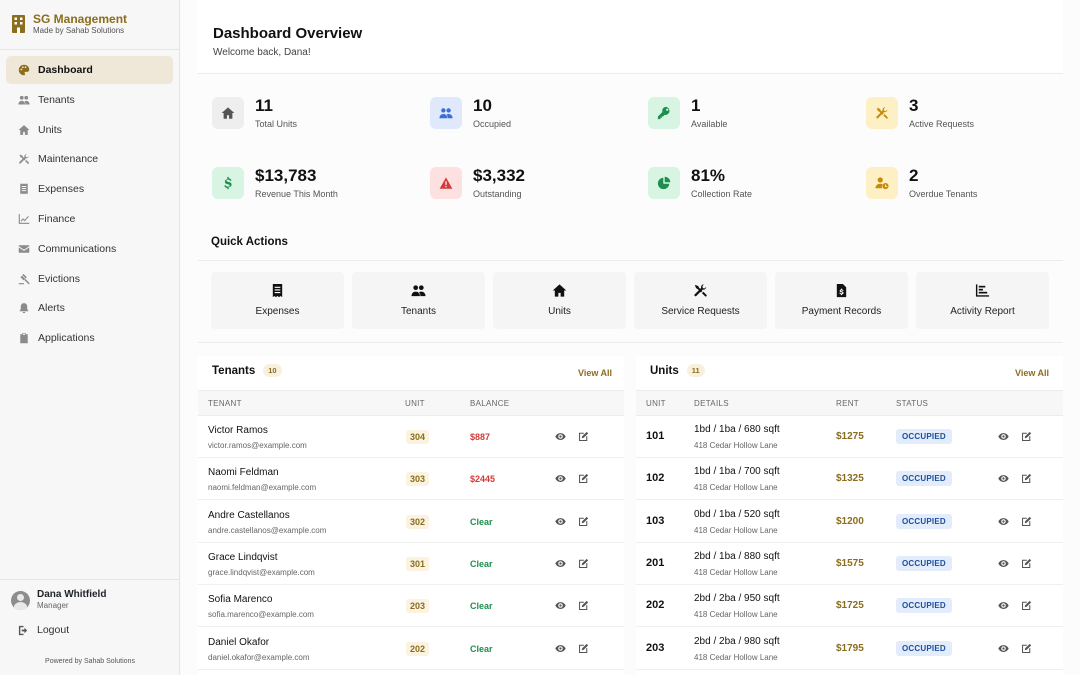  Describe the element at coordinates (259, 657) in the screenshot. I see `tenant-email: daniel.okafor@example.com` at that location.